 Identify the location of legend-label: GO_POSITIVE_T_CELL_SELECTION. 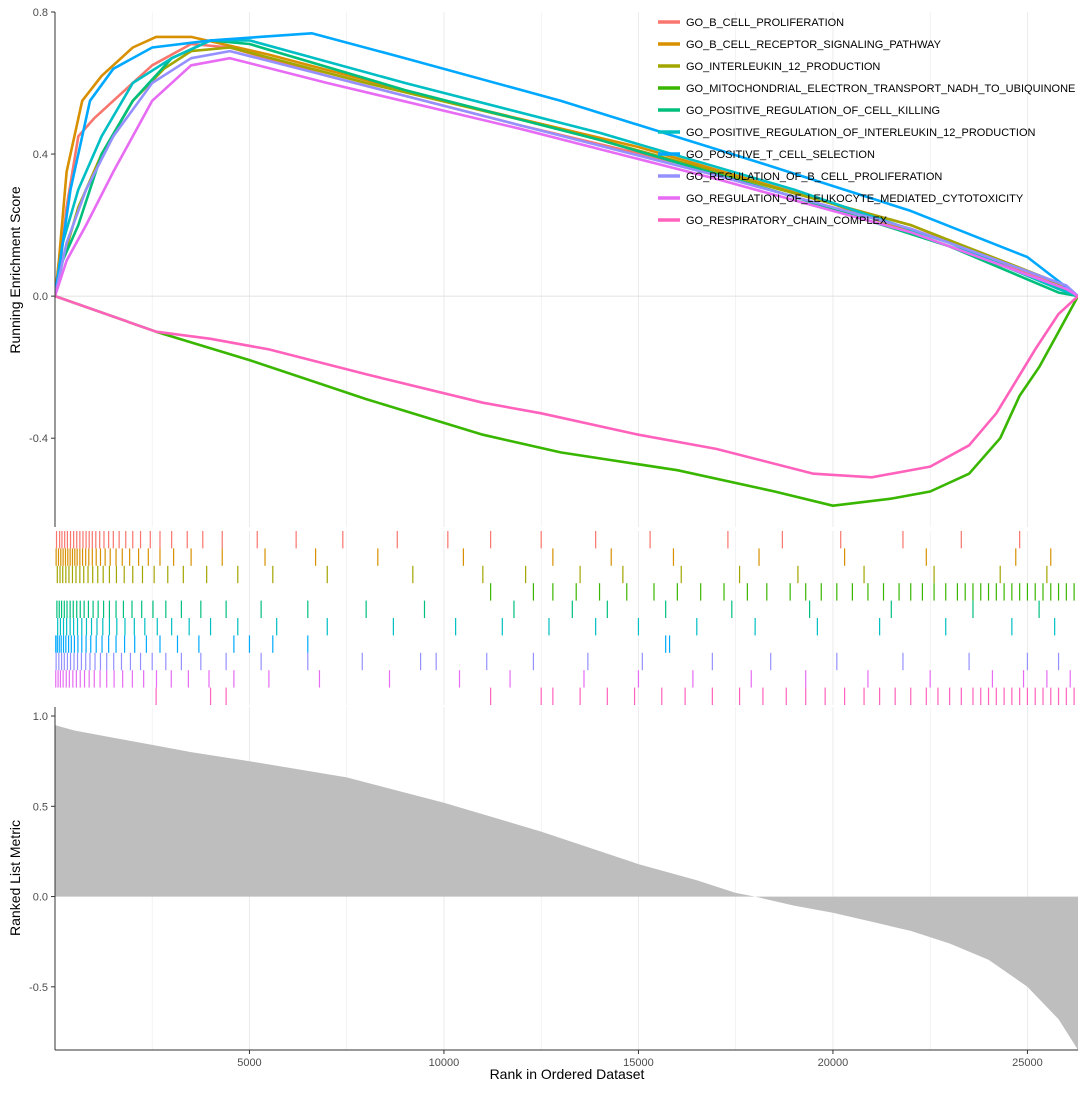
(780, 155).